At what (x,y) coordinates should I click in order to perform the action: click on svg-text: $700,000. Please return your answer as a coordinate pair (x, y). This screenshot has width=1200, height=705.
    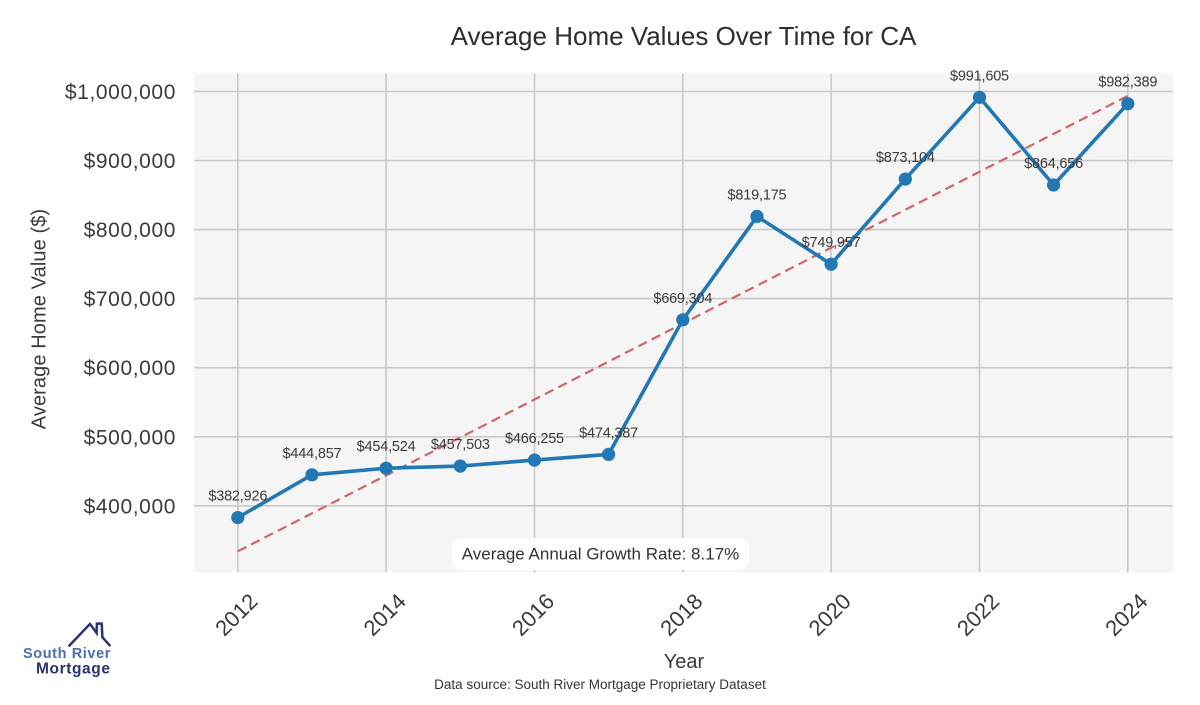
    Looking at the image, I should click on (130, 299).